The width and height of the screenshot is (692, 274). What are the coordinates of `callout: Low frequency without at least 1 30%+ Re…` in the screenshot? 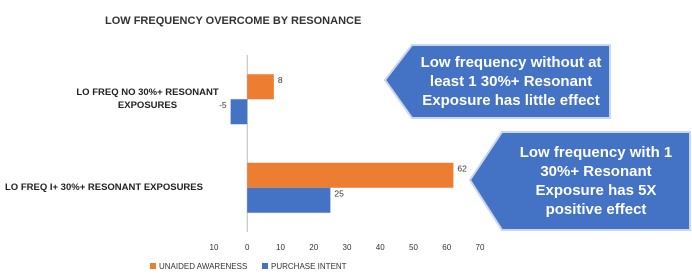 It's located at (511, 81).